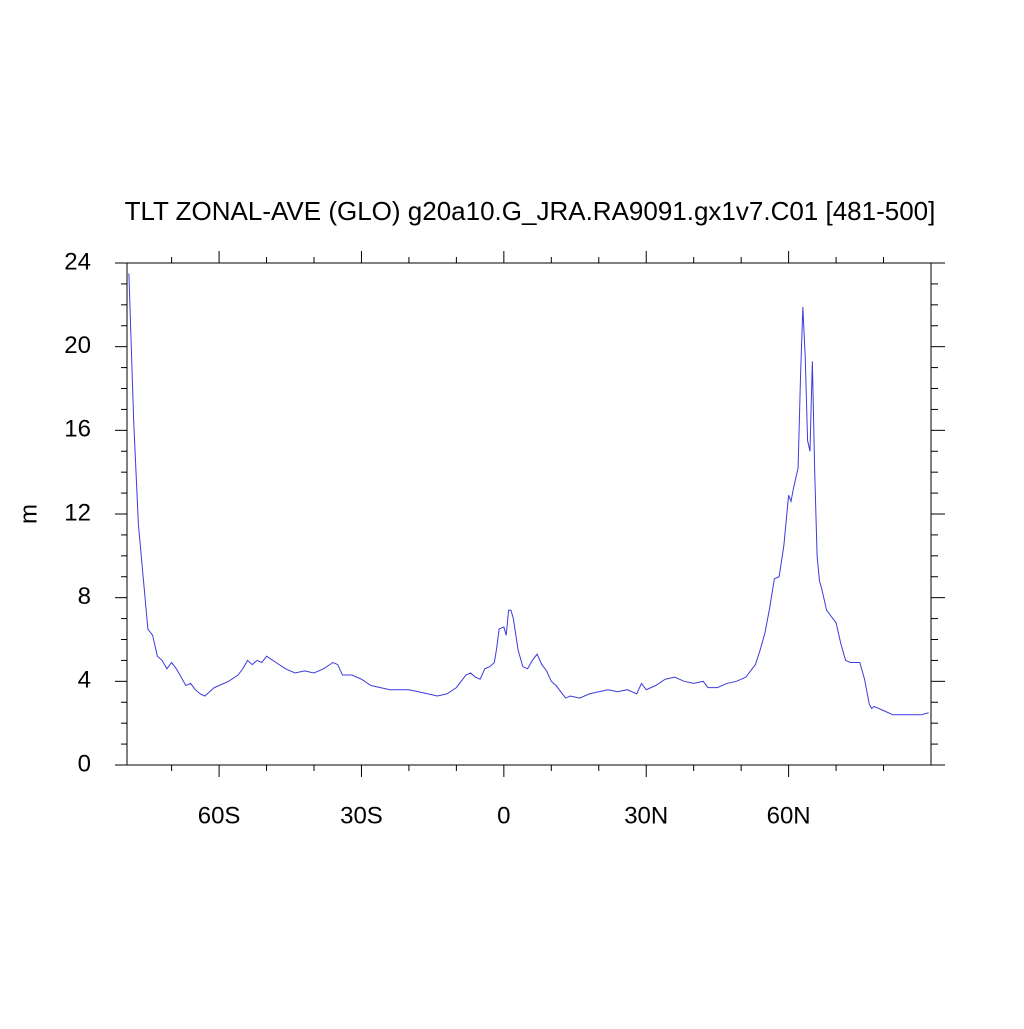 This screenshot has width=1024, height=1029. Describe the element at coordinates (789, 815) in the screenshot. I see `x-tick-label: 60N` at that location.